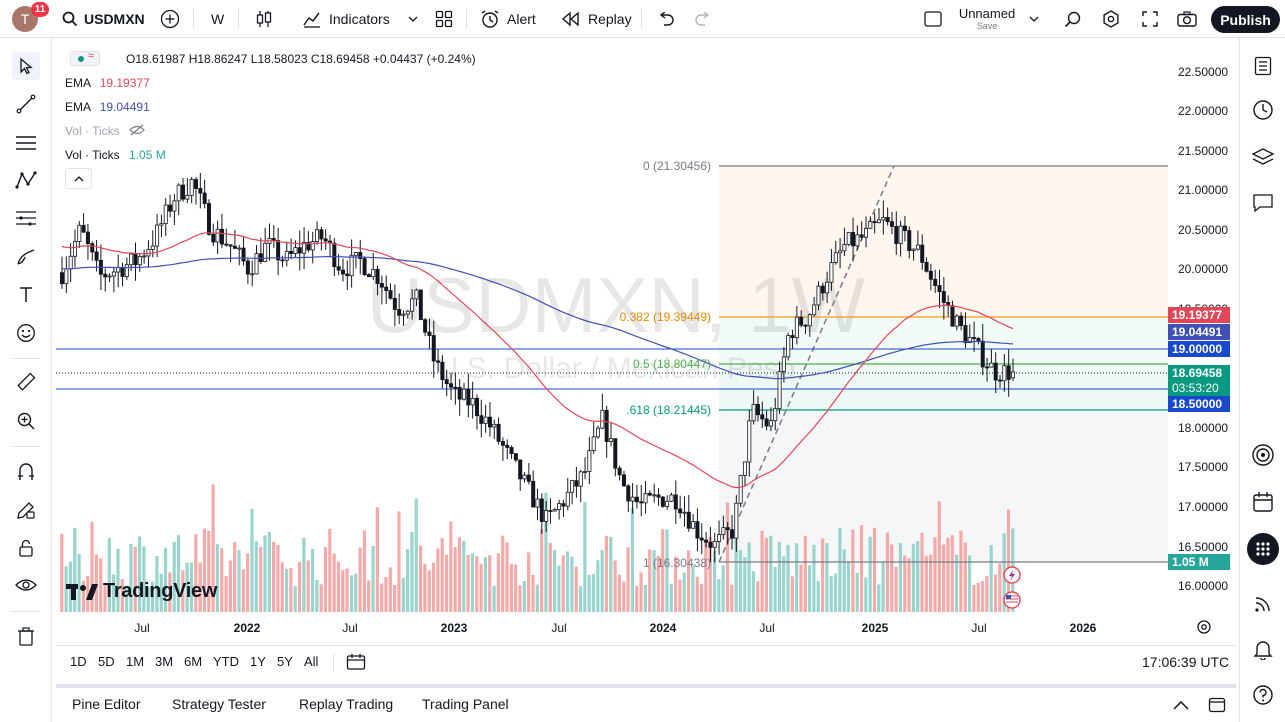  What do you see at coordinates (85, 58) in the screenshot?
I see `series-legend-marker: ≈` at bounding box center [85, 58].